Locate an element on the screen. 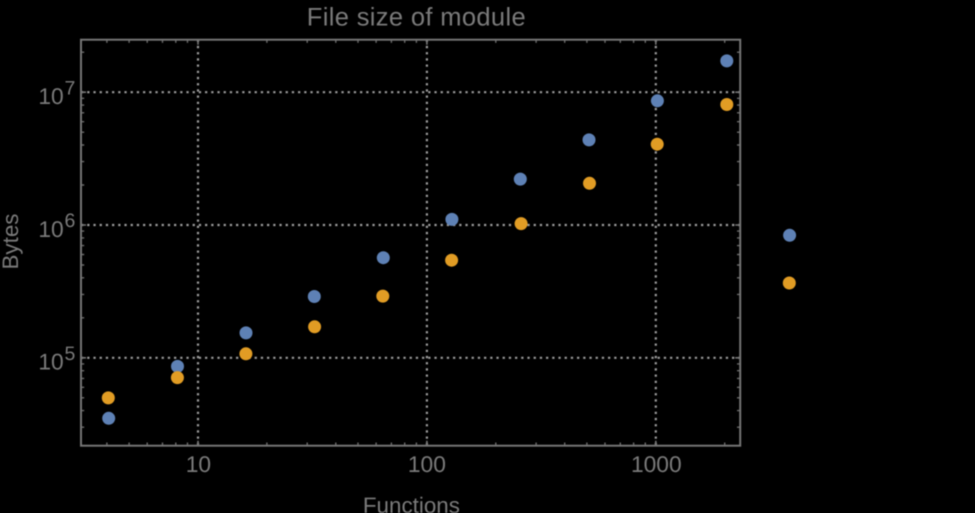  svg-text: Functions is located at coordinates (411, 503).